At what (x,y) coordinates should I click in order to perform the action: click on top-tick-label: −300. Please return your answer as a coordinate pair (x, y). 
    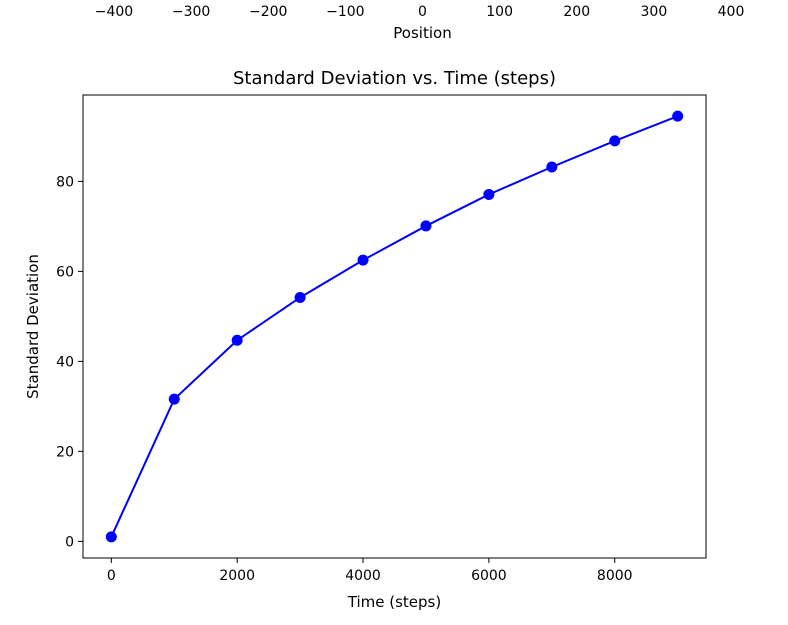
    Looking at the image, I should click on (191, 12).